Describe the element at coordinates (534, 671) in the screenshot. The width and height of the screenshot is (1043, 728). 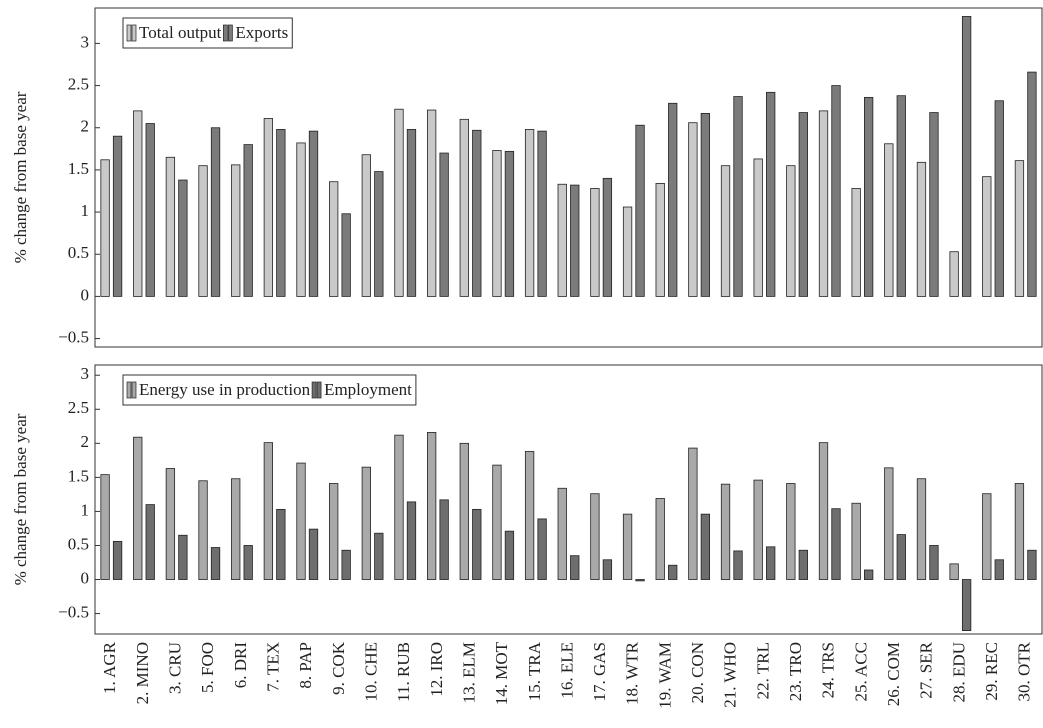
I see `x-tick-label: 15. TRA` at that location.